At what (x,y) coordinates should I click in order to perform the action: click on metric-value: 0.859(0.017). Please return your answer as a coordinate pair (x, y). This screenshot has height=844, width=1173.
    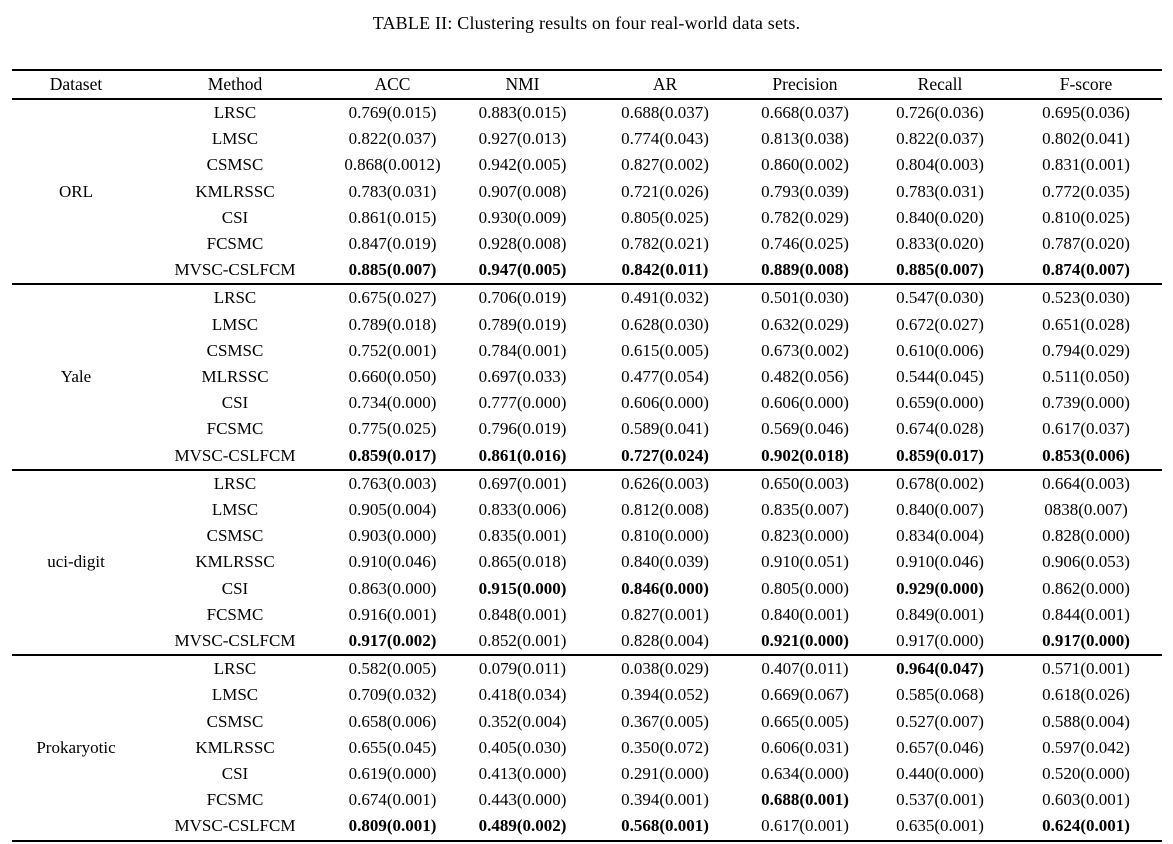
    Looking at the image, I should click on (392, 455).